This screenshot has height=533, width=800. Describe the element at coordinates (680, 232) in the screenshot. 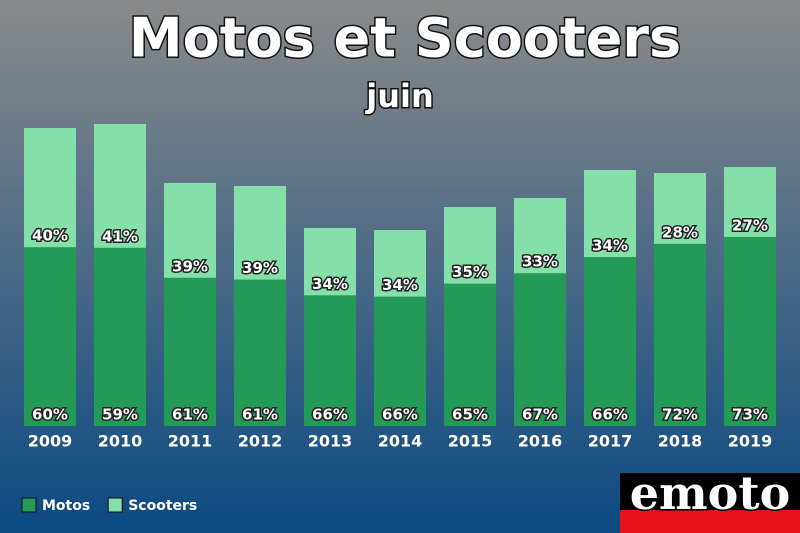

I see `value-label: 28%` at that location.